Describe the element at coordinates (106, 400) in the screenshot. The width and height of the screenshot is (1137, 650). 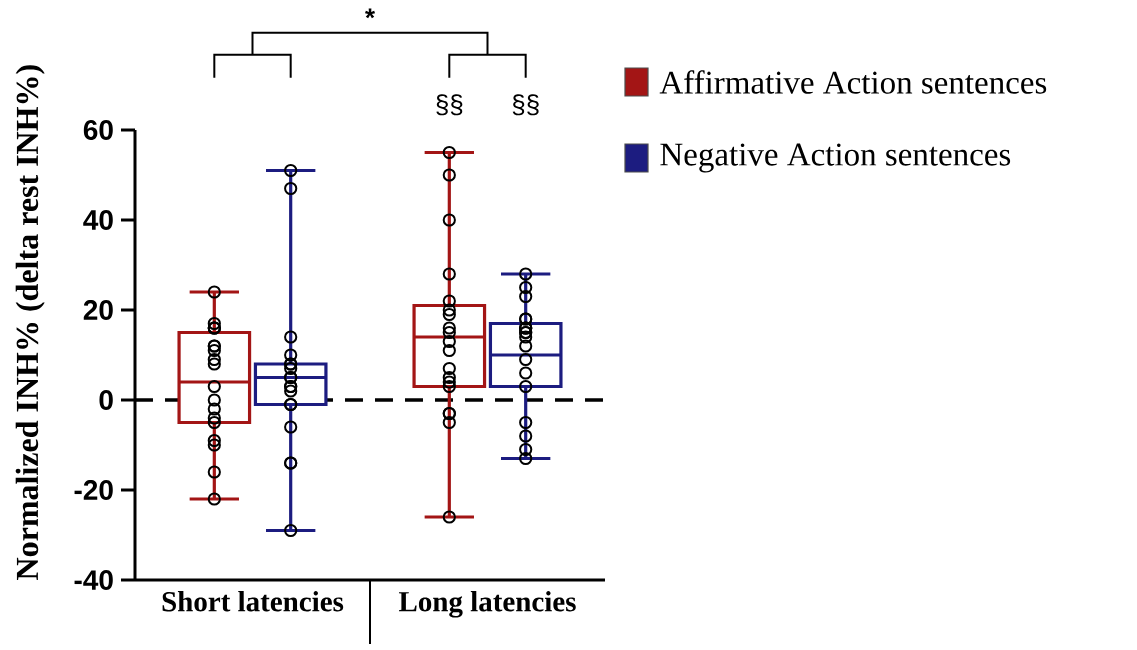
I see `y-tick-label: 0` at that location.